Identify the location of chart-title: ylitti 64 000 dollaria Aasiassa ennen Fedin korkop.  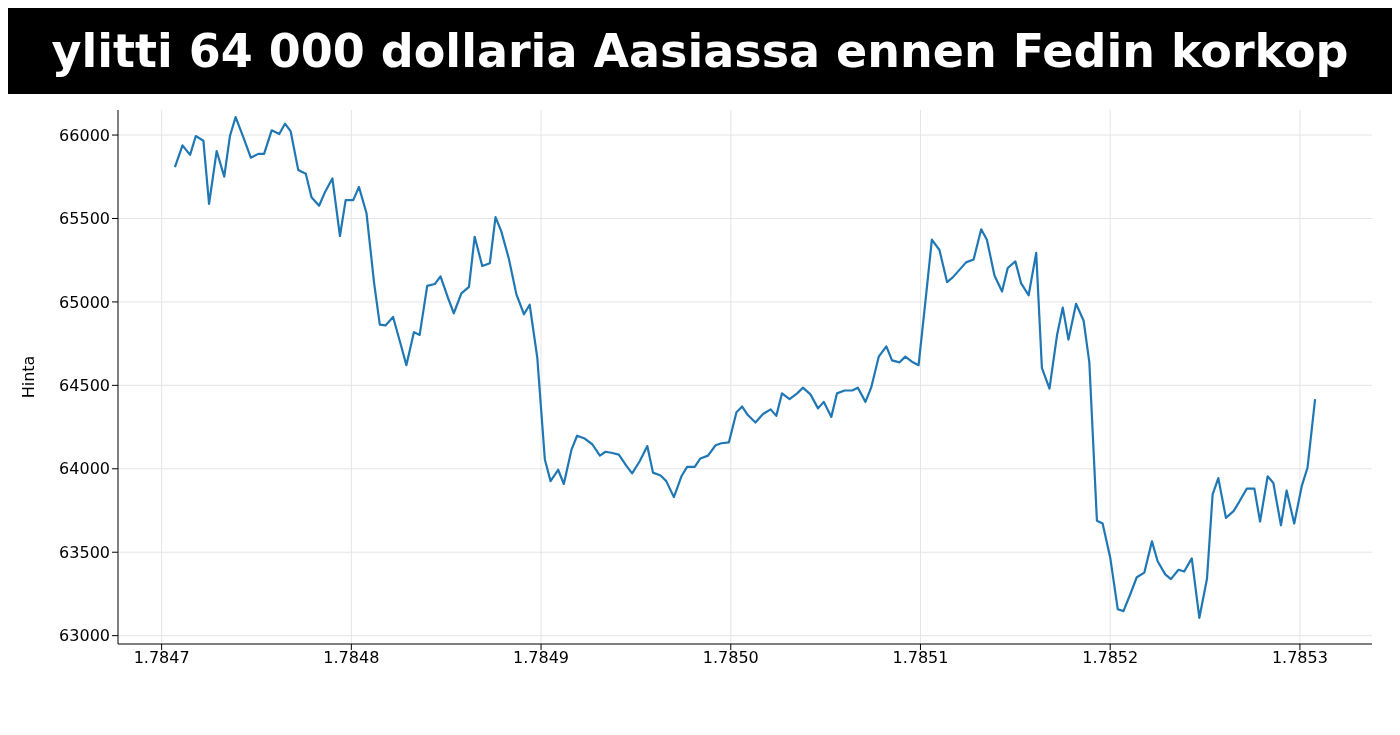
(700, 51).